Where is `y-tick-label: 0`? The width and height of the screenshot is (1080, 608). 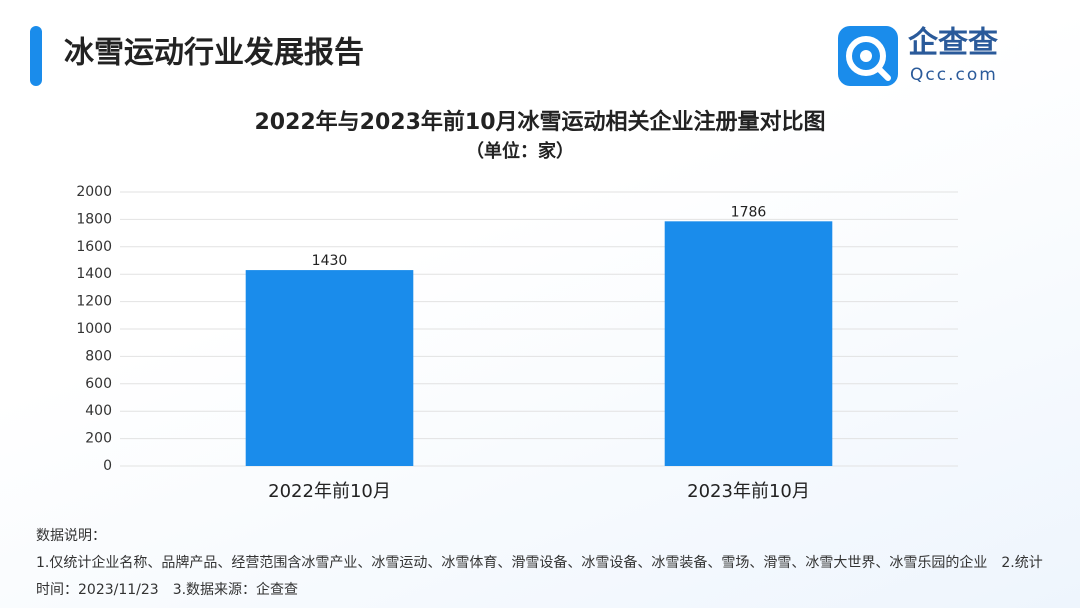
y-tick-label: 0 is located at coordinates (107, 466).